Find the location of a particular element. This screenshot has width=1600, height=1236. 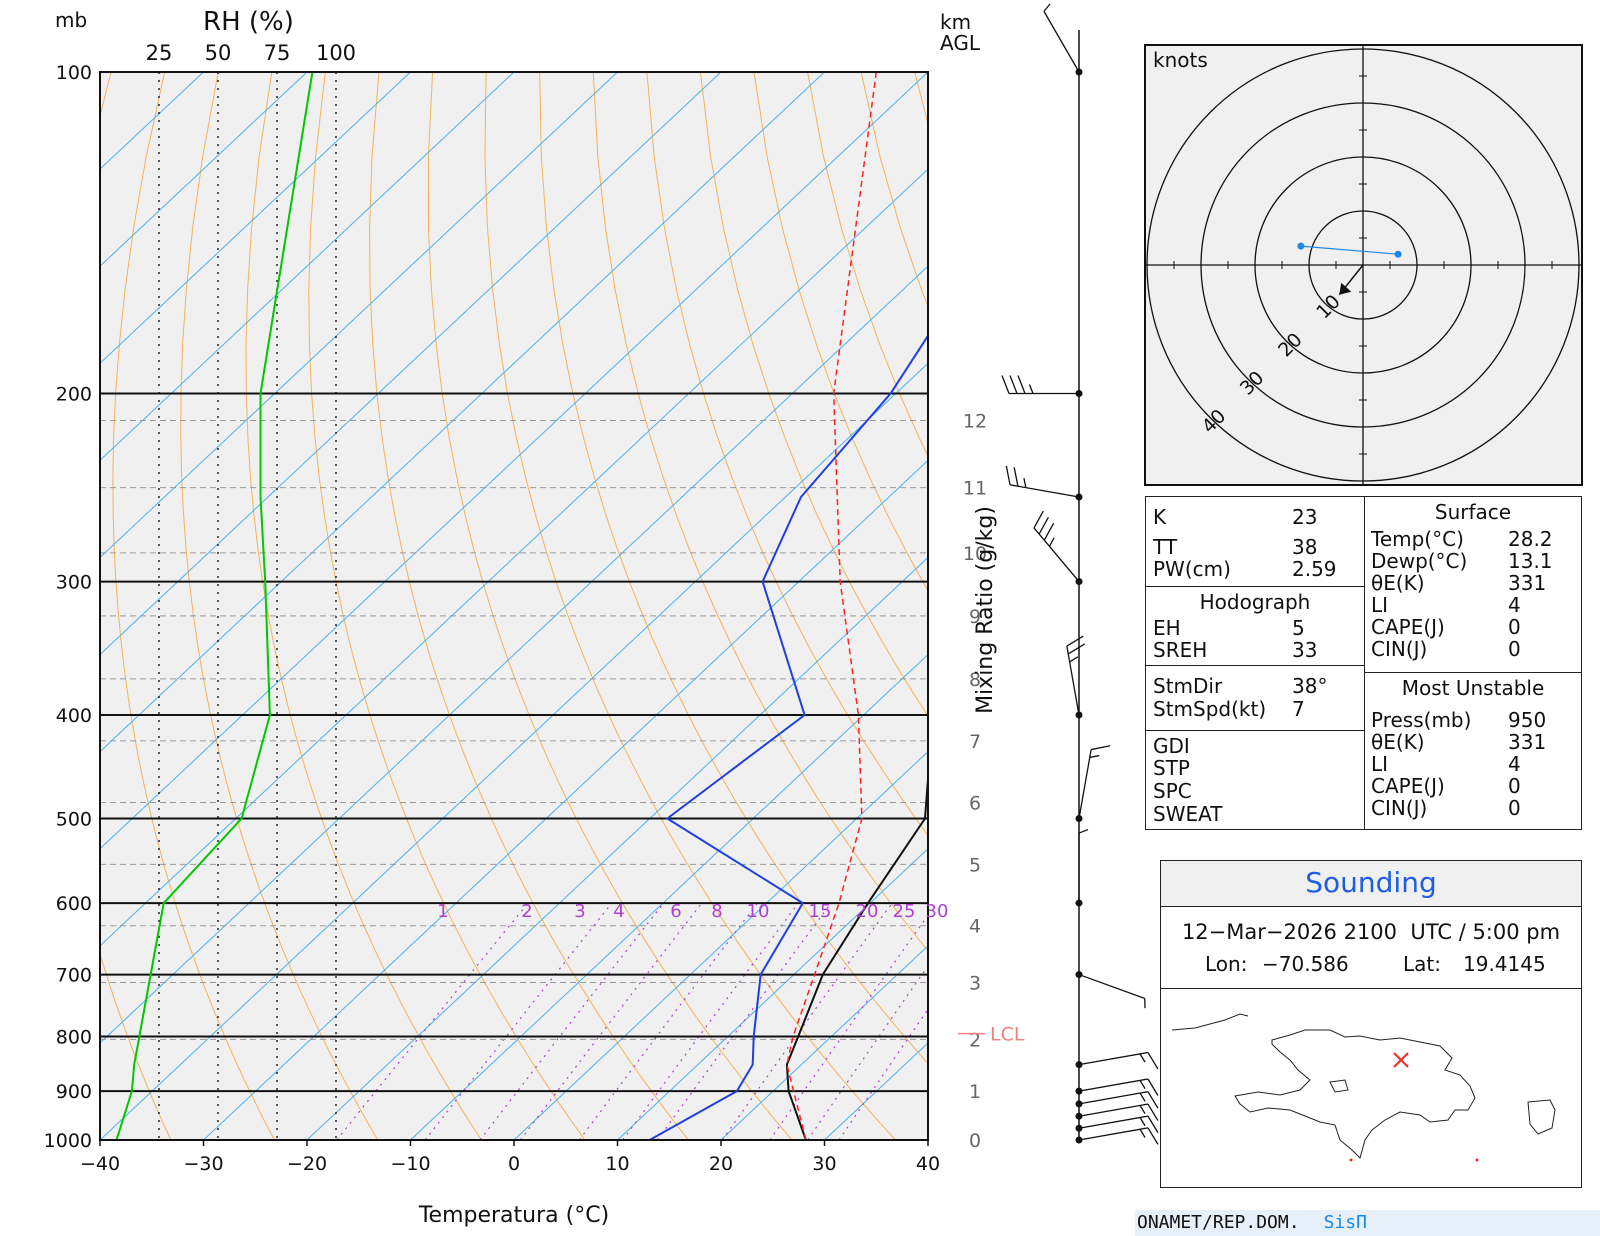

spc-label: SPC is located at coordinates (1172, 791).